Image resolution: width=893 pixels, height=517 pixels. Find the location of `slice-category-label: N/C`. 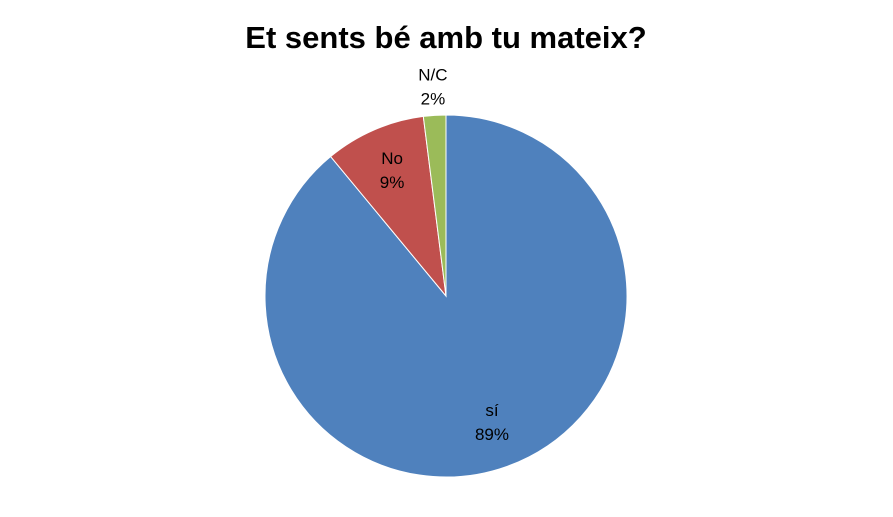

slice-category-label: N/C is located at coordinates (432, 75).